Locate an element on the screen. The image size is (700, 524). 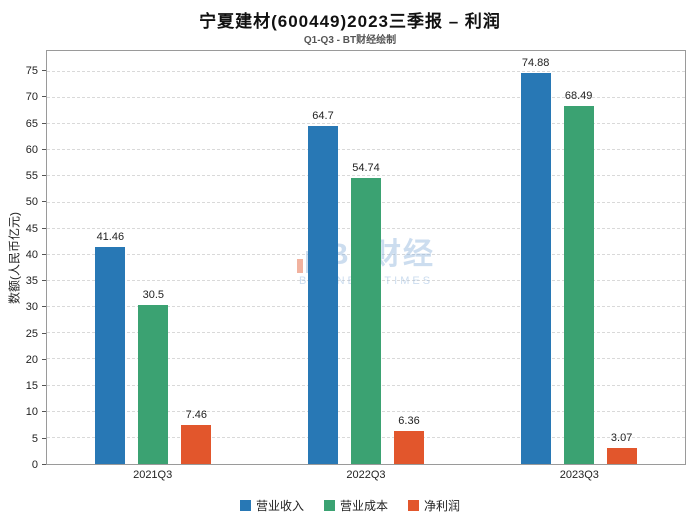
legend-item: 营业成本 is located at coordinates (355, 505).